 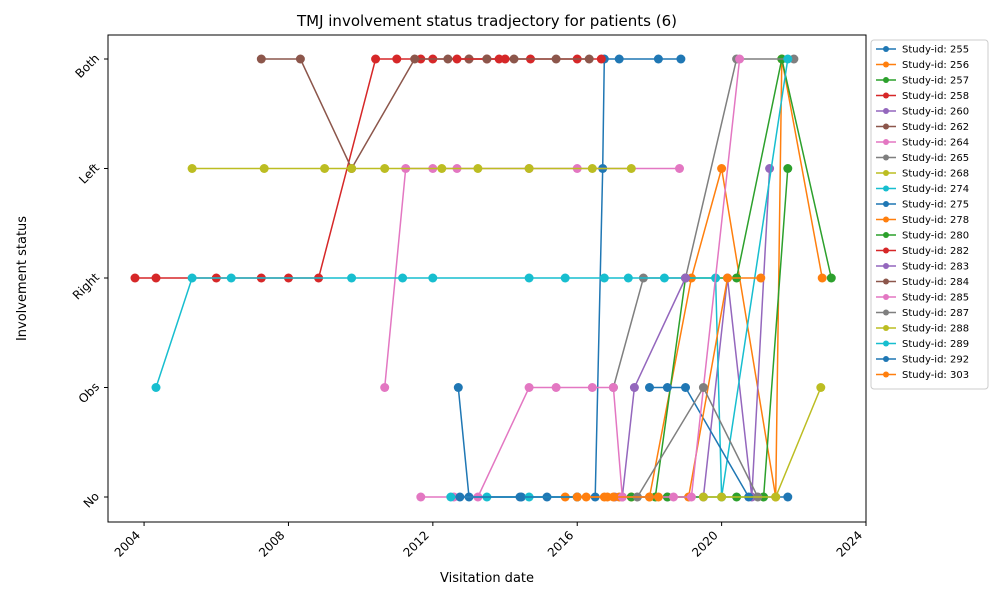 I want to click on x-tick-label: 2020, so click(x=704, y=543).